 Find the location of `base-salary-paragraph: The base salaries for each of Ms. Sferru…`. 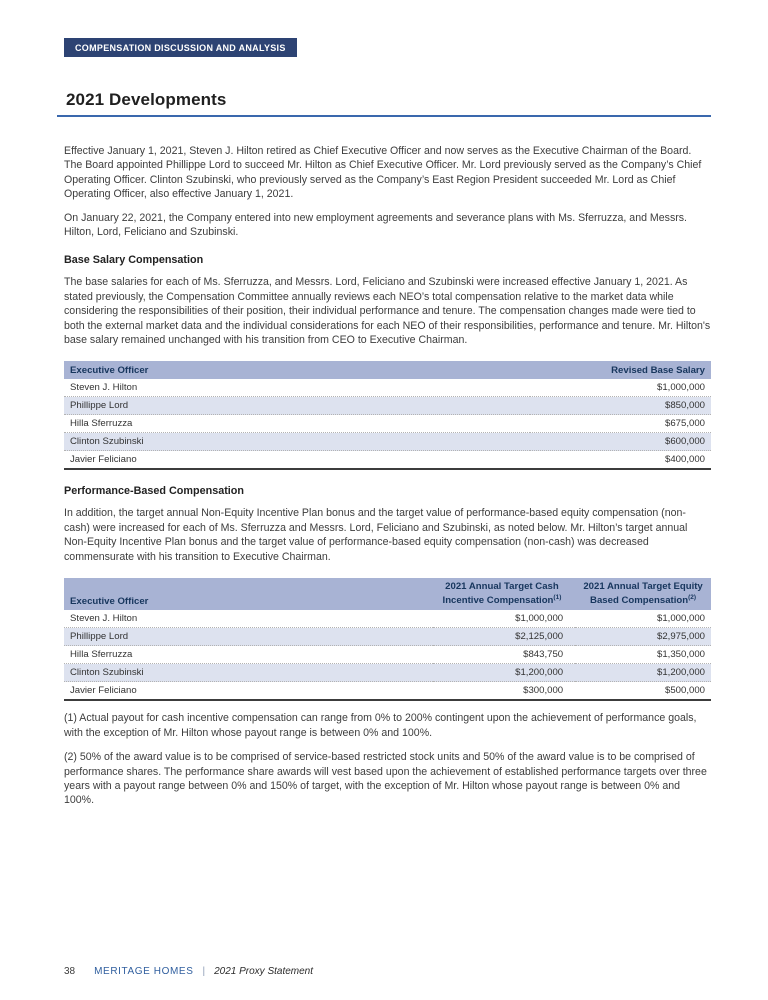

base-salary-paragraph: The base salaries for each of Ms. Sferru… is located at coordinates (387, 311).